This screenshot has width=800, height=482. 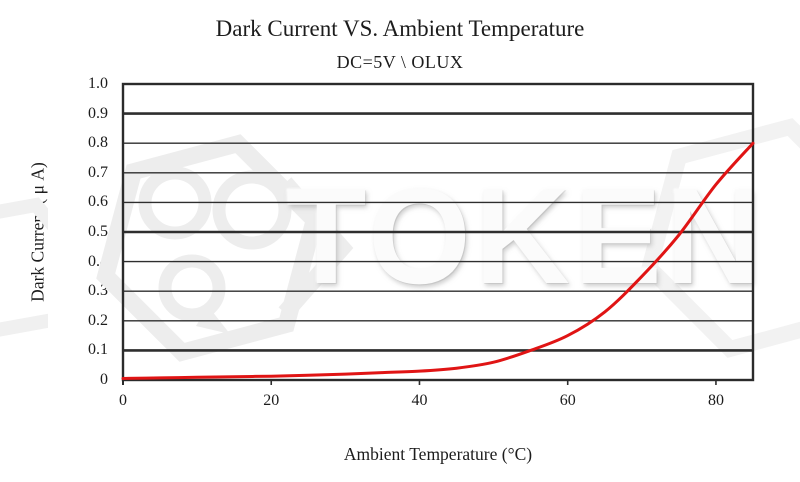 What do you see at coordinates (400, 62) in the screenshot?
I see `chart-subtitle: DC=5V \ OLUX` at bounding box center [400, 62].